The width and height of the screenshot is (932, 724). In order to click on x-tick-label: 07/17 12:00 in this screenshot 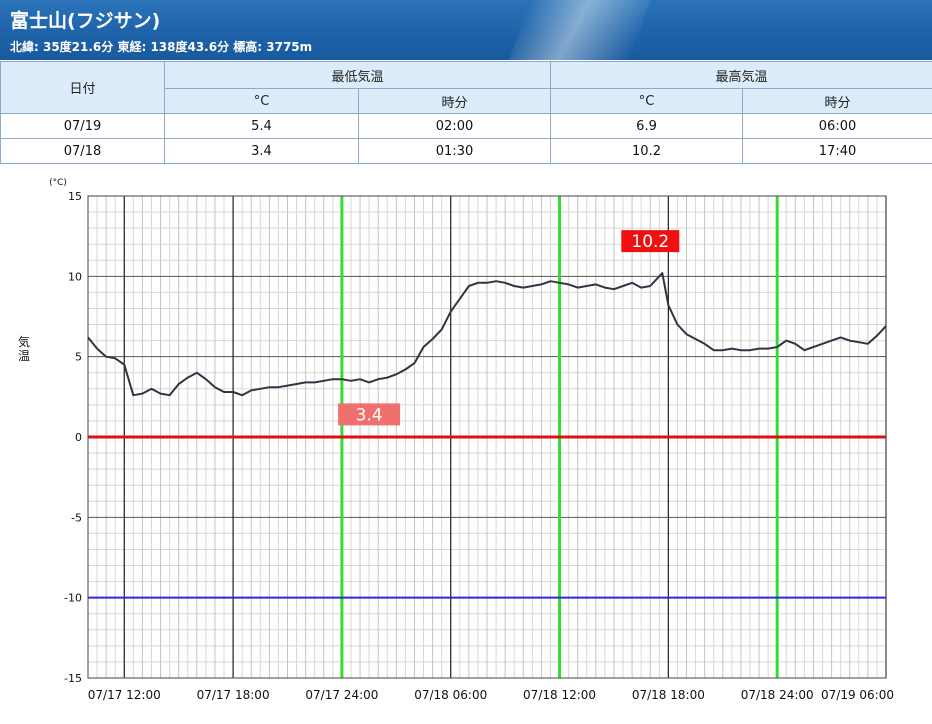, I will do `click(124, 695)`.